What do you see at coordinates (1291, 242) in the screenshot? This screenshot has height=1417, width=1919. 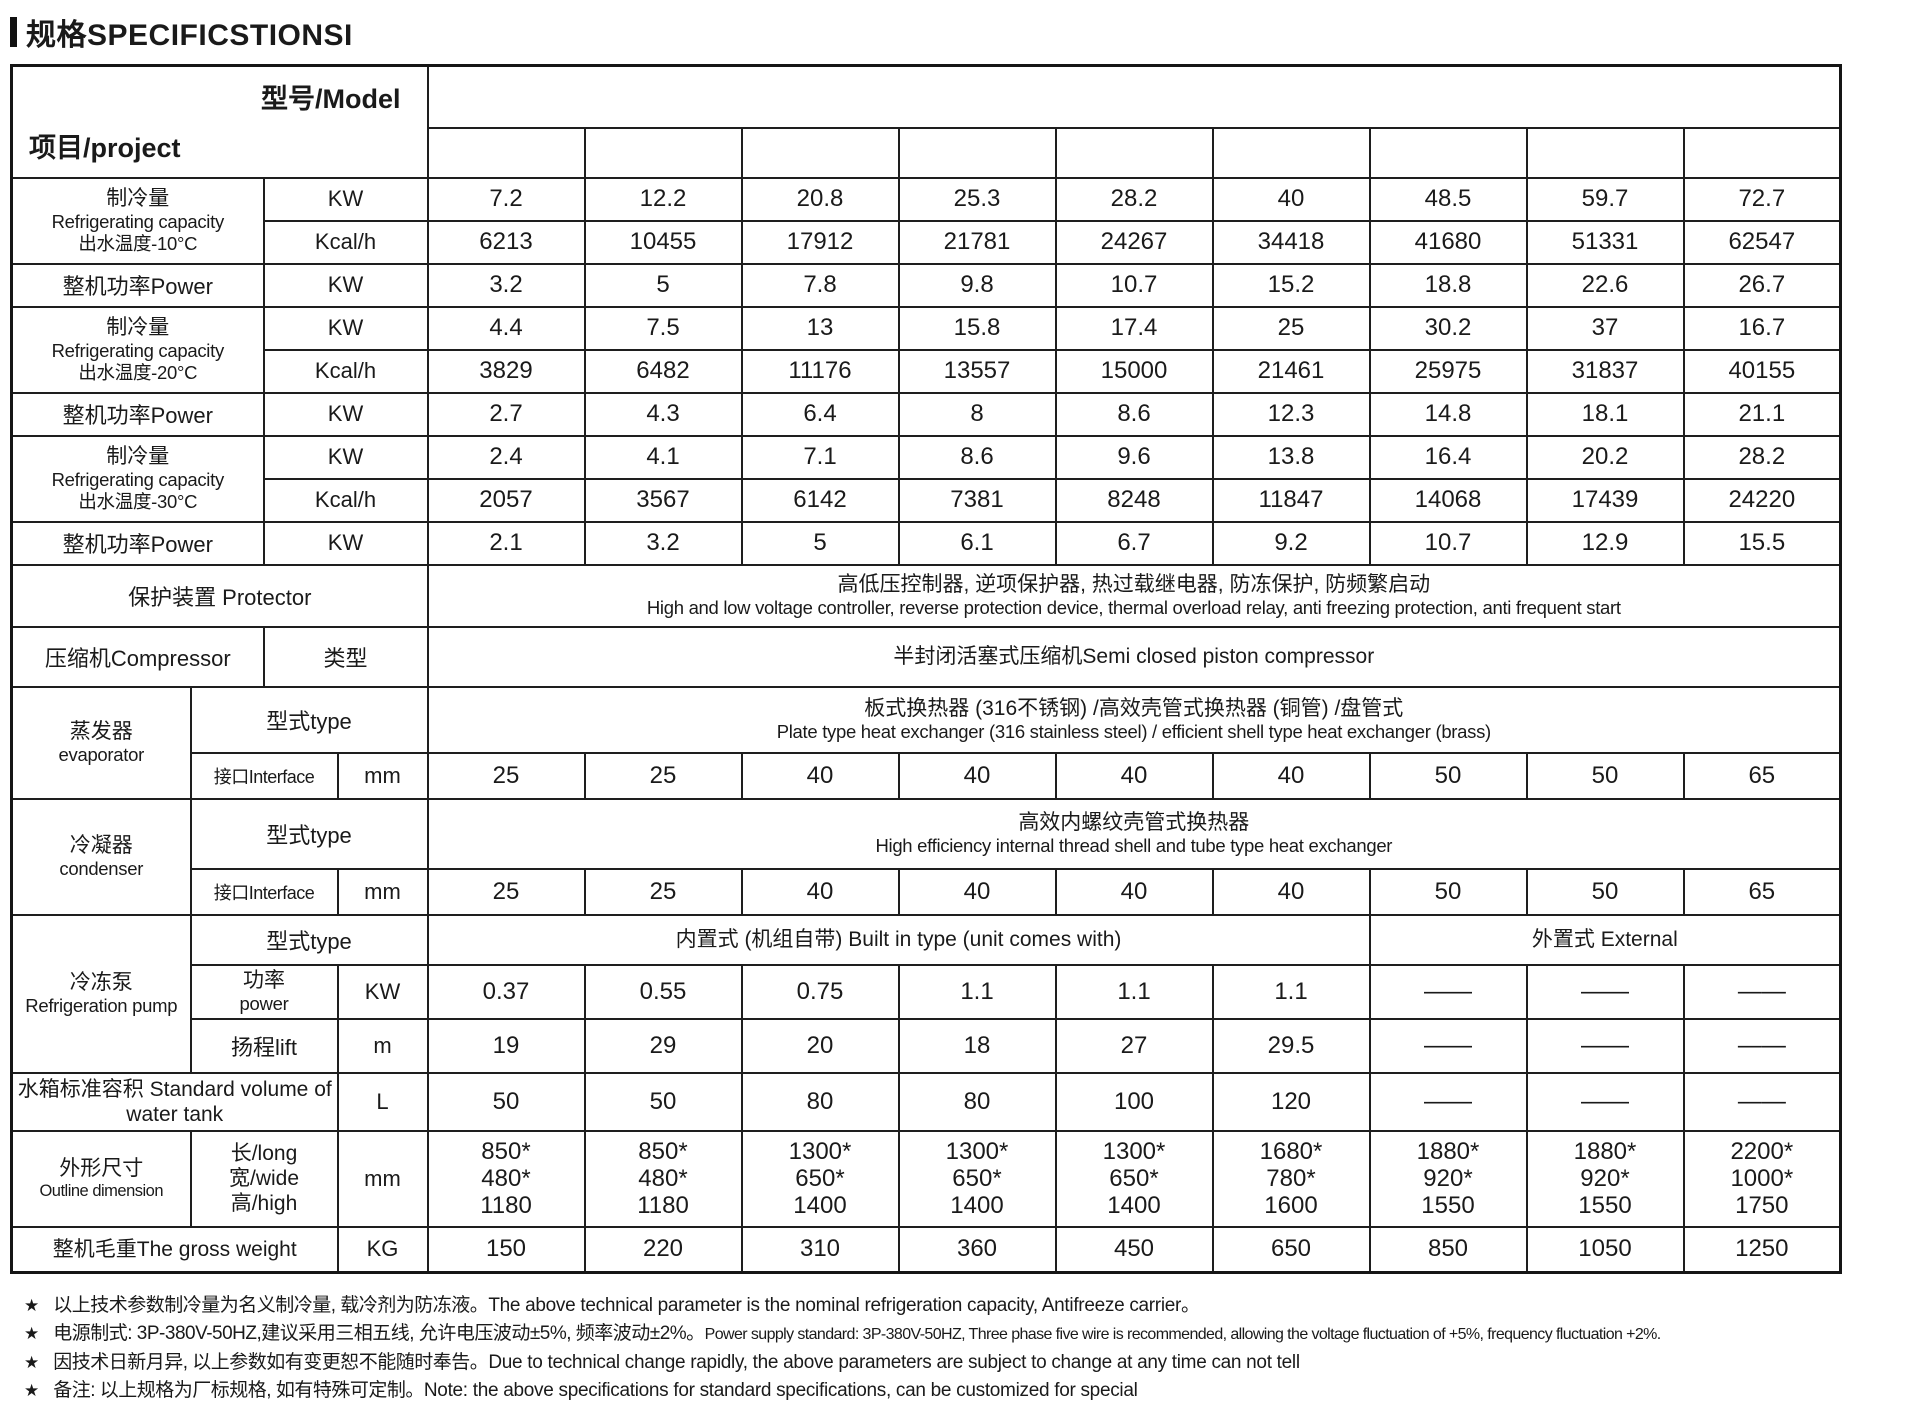 I see `value-cell: 34418` at bounding box center [1291, 242].